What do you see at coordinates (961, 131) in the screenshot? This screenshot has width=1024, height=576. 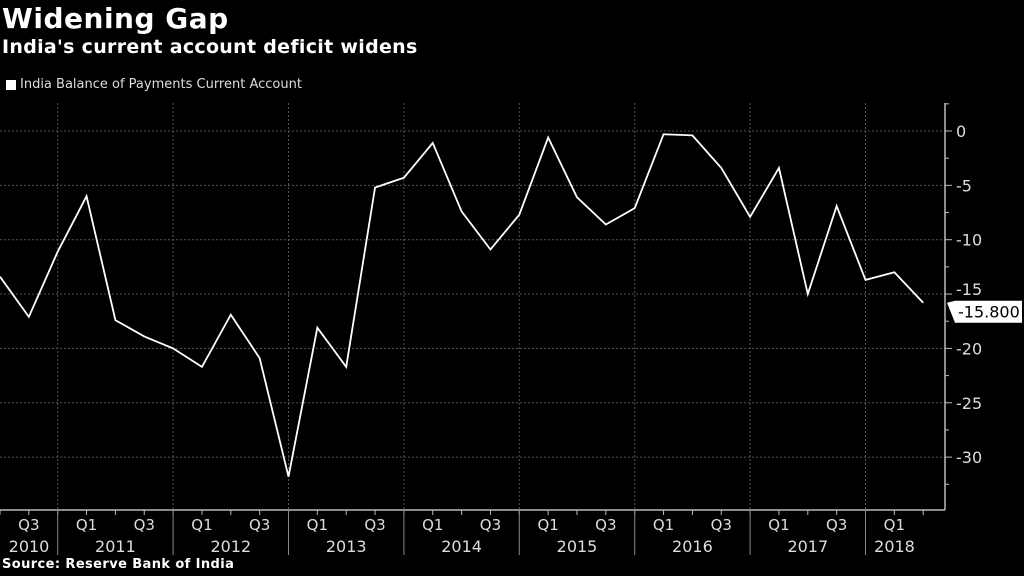 I see `y-tick-label: 0` at bounding box center [961, 131].